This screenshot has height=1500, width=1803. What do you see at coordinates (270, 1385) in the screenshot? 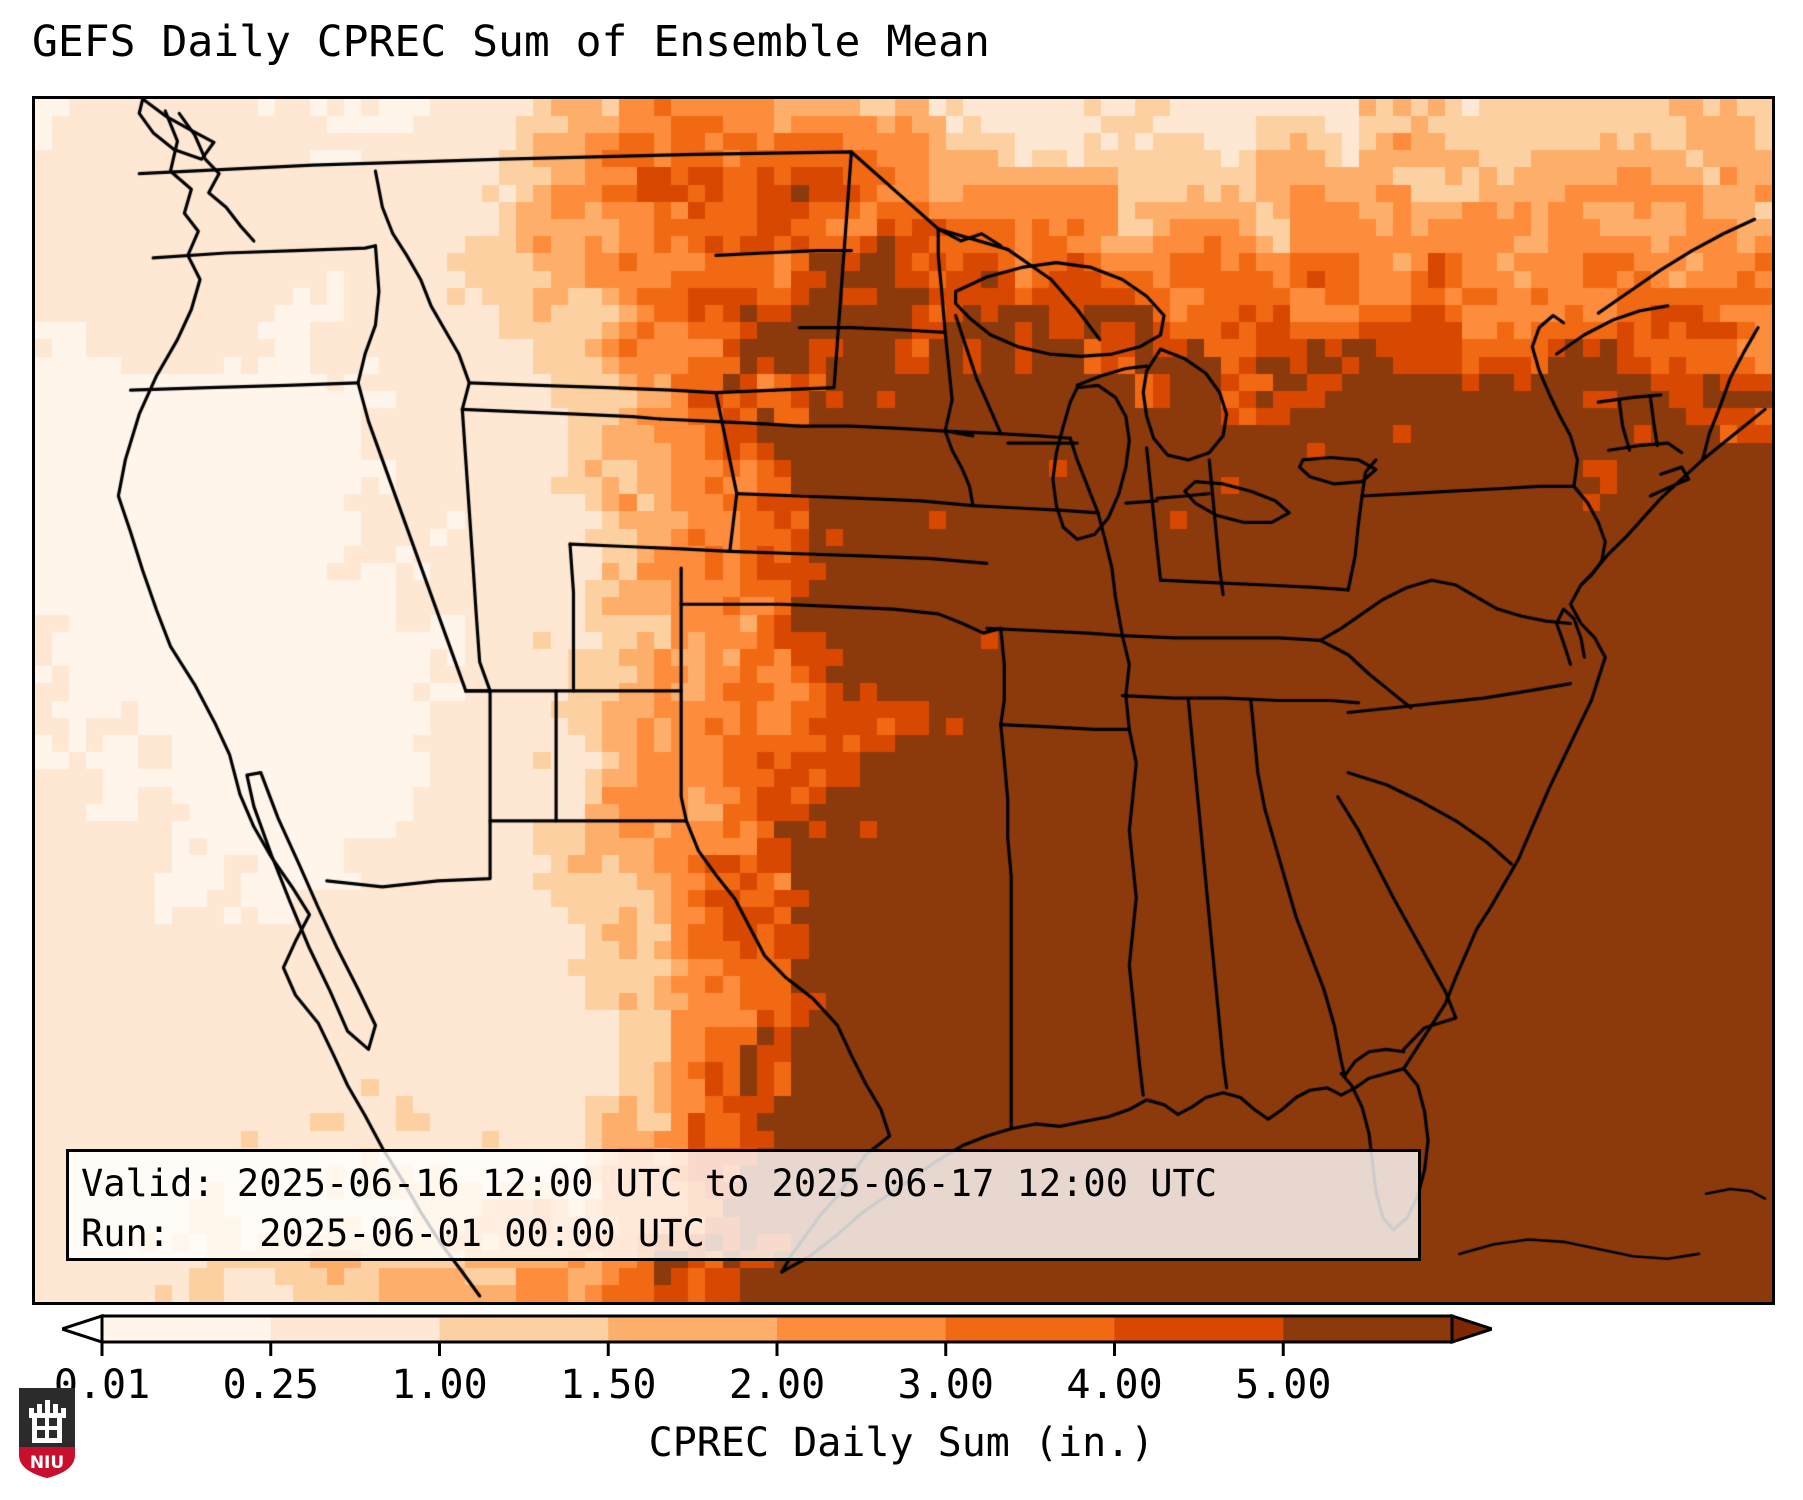
I see `colorbar-tick-label: 0.25` at bounding box center [270, 1385].